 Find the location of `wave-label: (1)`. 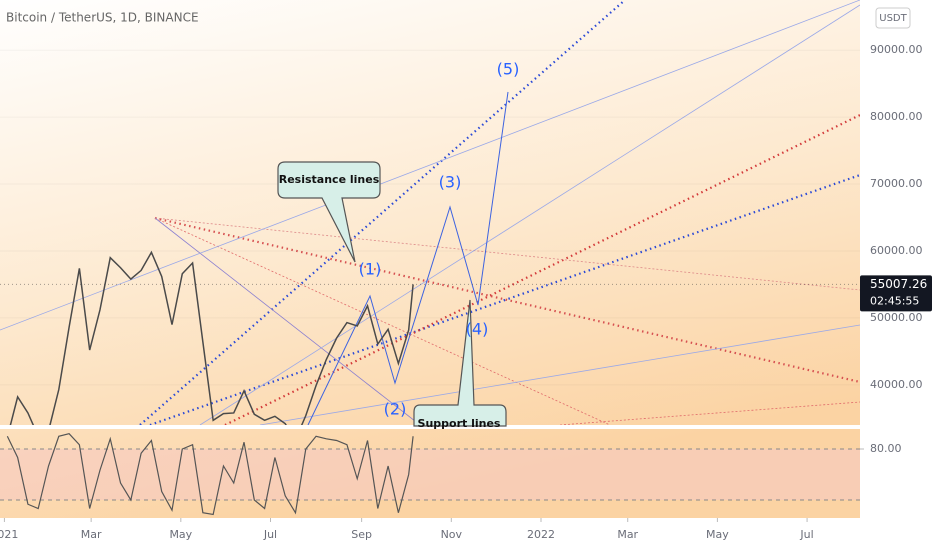

wave-label: (1) is located at coordinates (370, 269).